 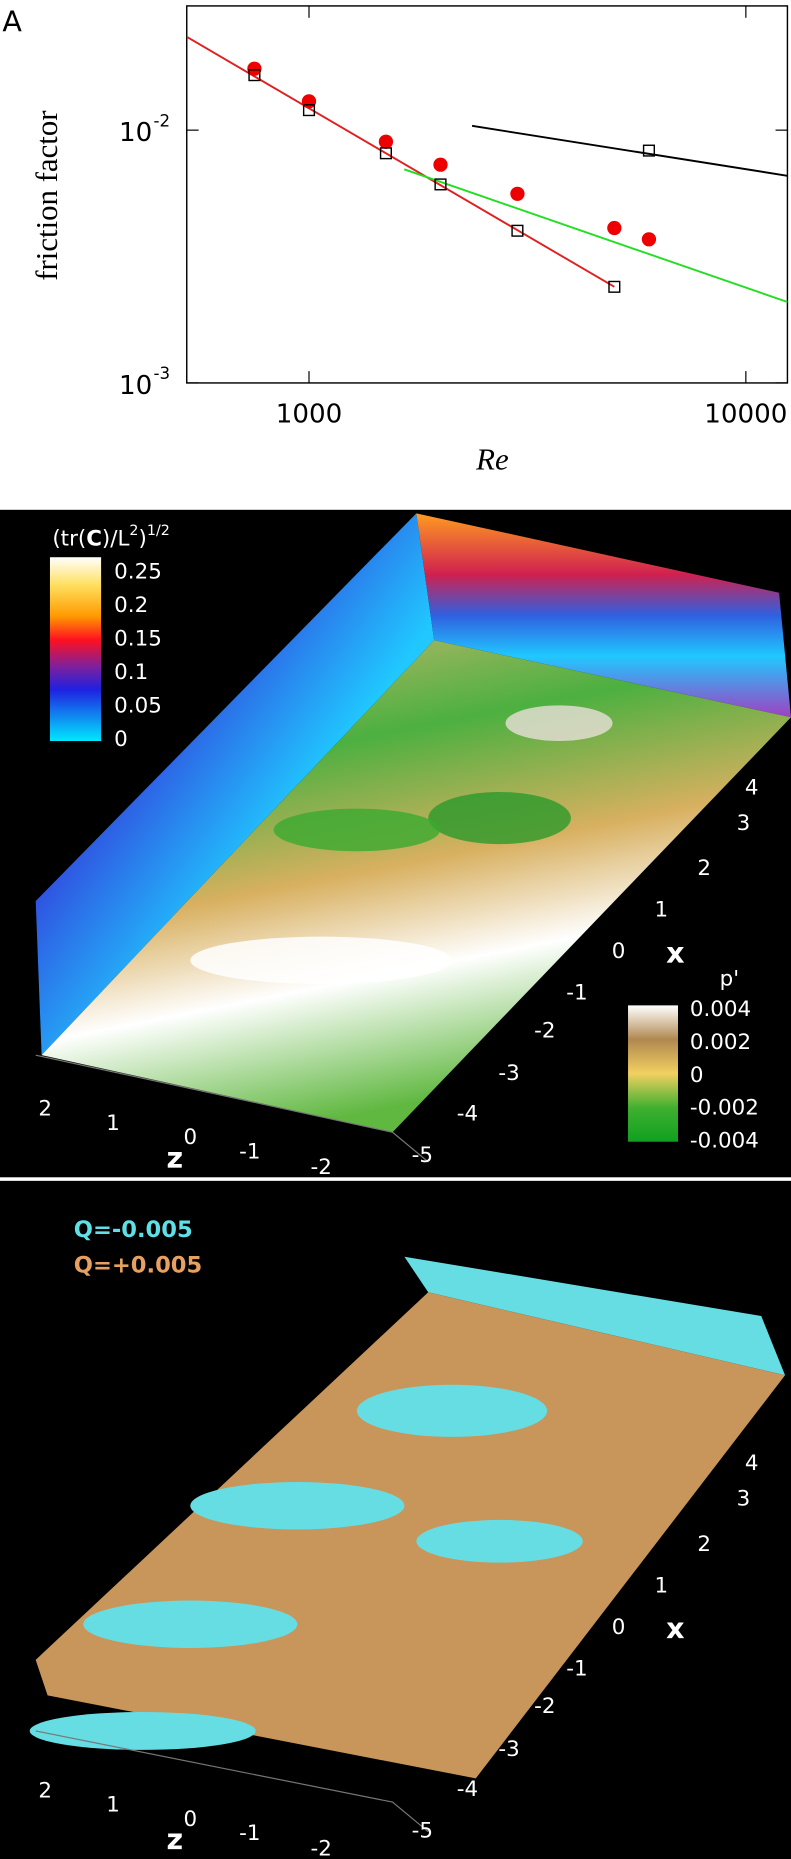 I want to click on colorbar-title-part: 2, so click(x=133, y=531).